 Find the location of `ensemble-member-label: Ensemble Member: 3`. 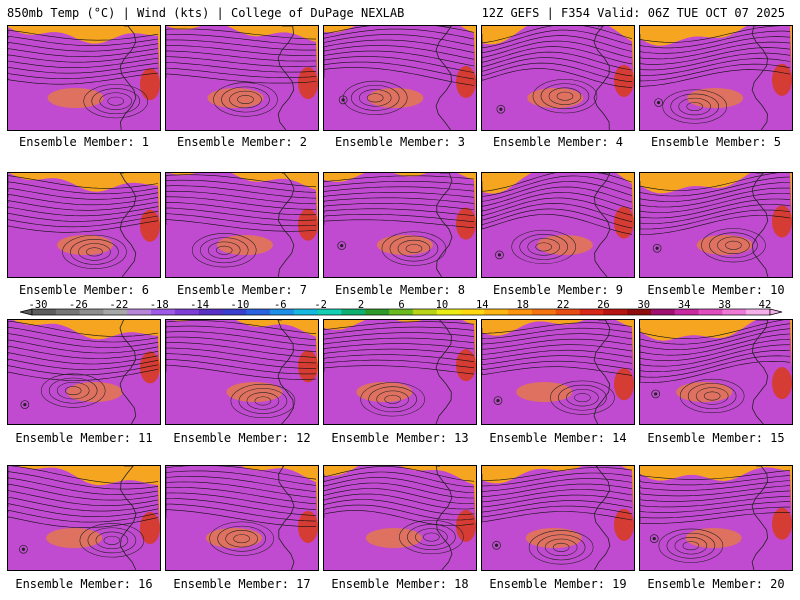

ensemble-member-label: Ensemble Member: 3 is located at coordinates (400, 142).